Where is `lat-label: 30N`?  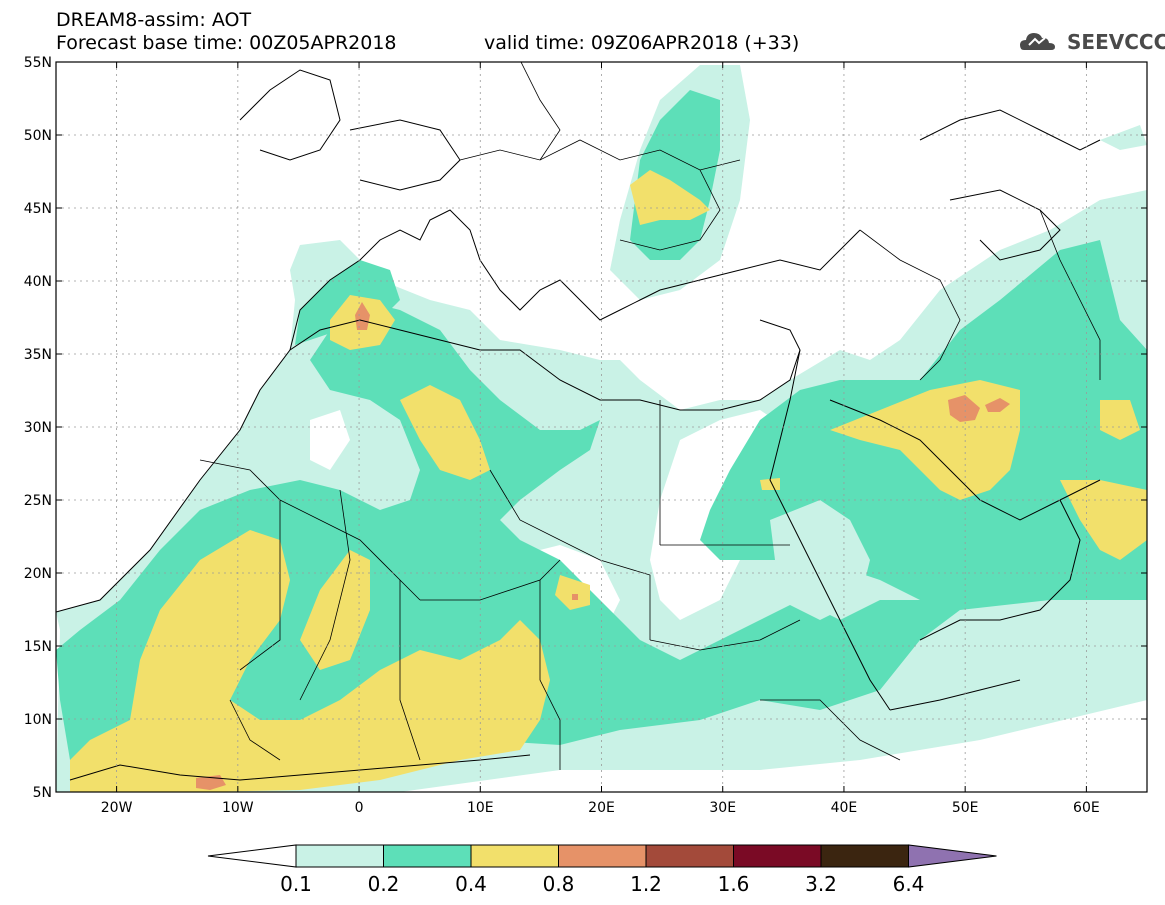
lat-label: 30N is located at coordinates (38, 428).